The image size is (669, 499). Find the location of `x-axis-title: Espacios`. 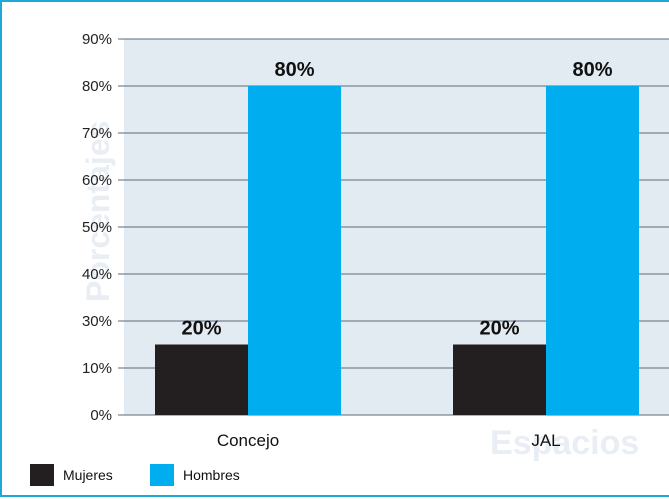

x-axis-title: Espacios is located at coordinates (564, 443).